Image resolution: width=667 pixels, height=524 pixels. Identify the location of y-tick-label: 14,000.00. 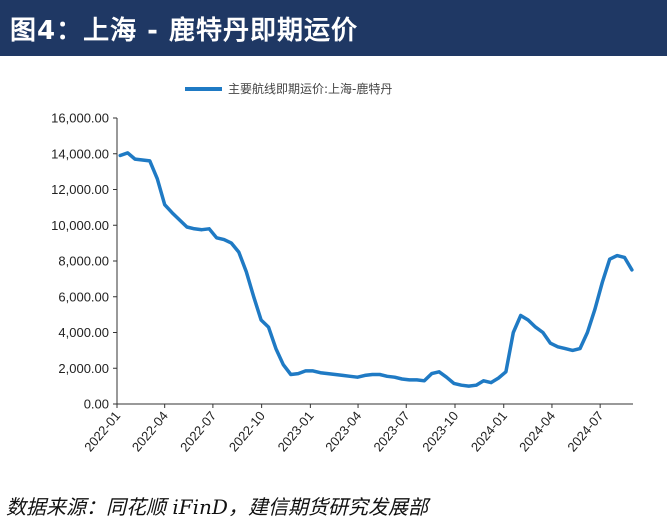
(80, 153).